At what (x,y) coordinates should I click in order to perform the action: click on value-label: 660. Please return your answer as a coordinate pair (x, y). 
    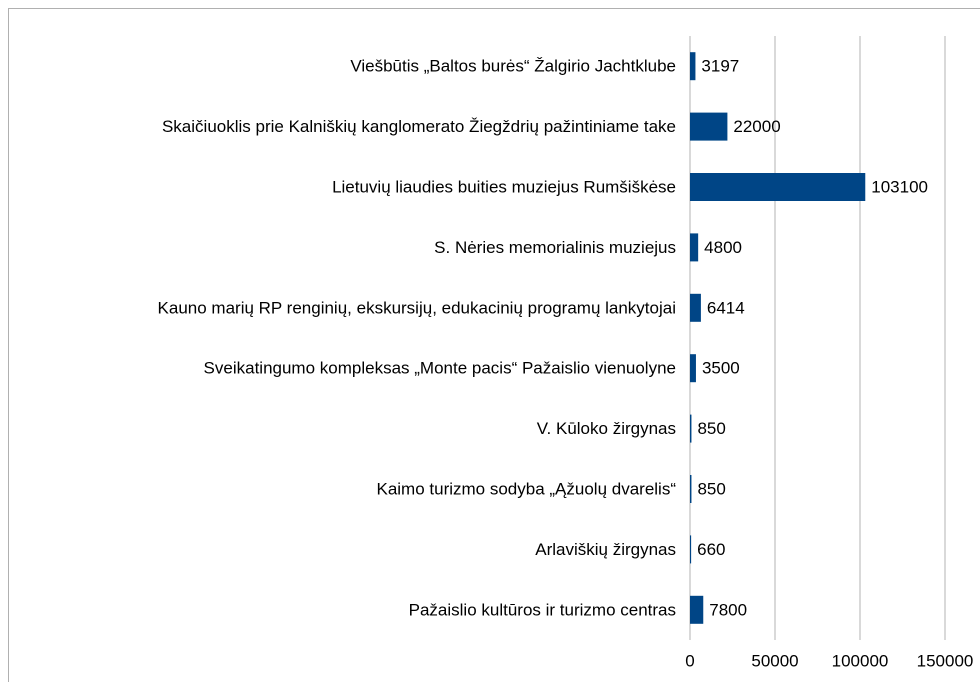
    Looking at the image, I should click on (711, 549).